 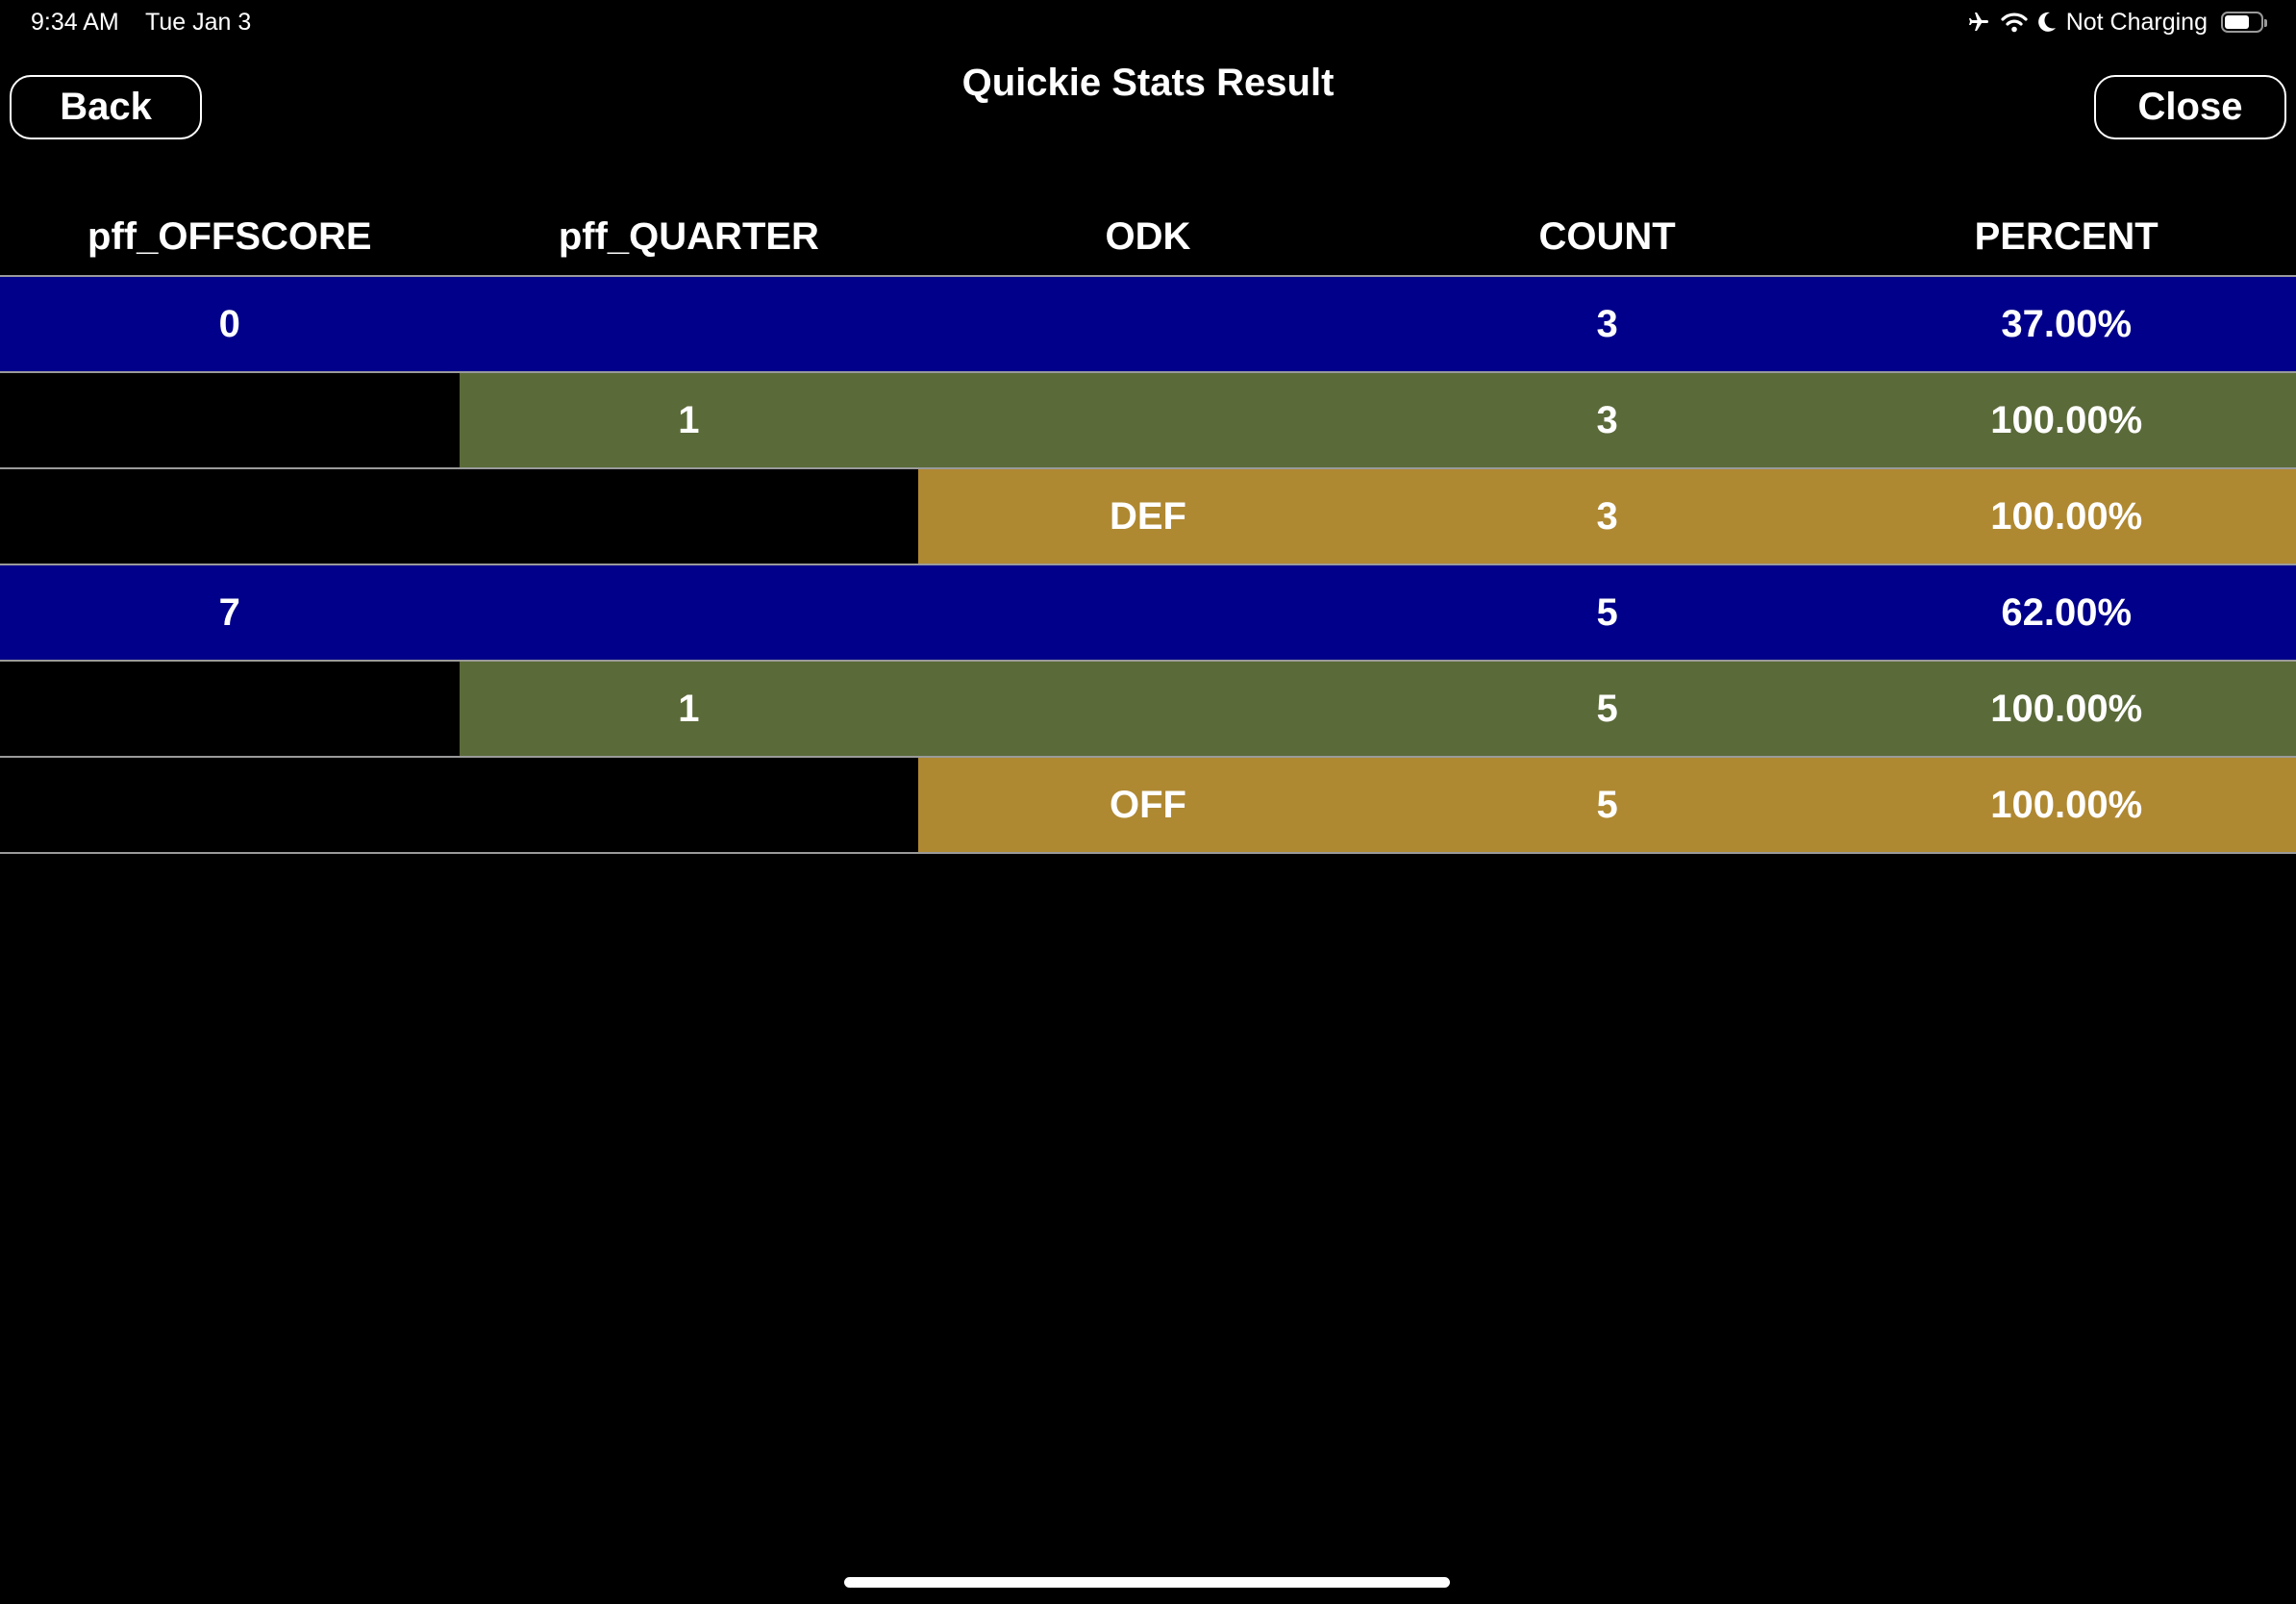 I want to click on back-button: Back, so click(x=106, y=107).